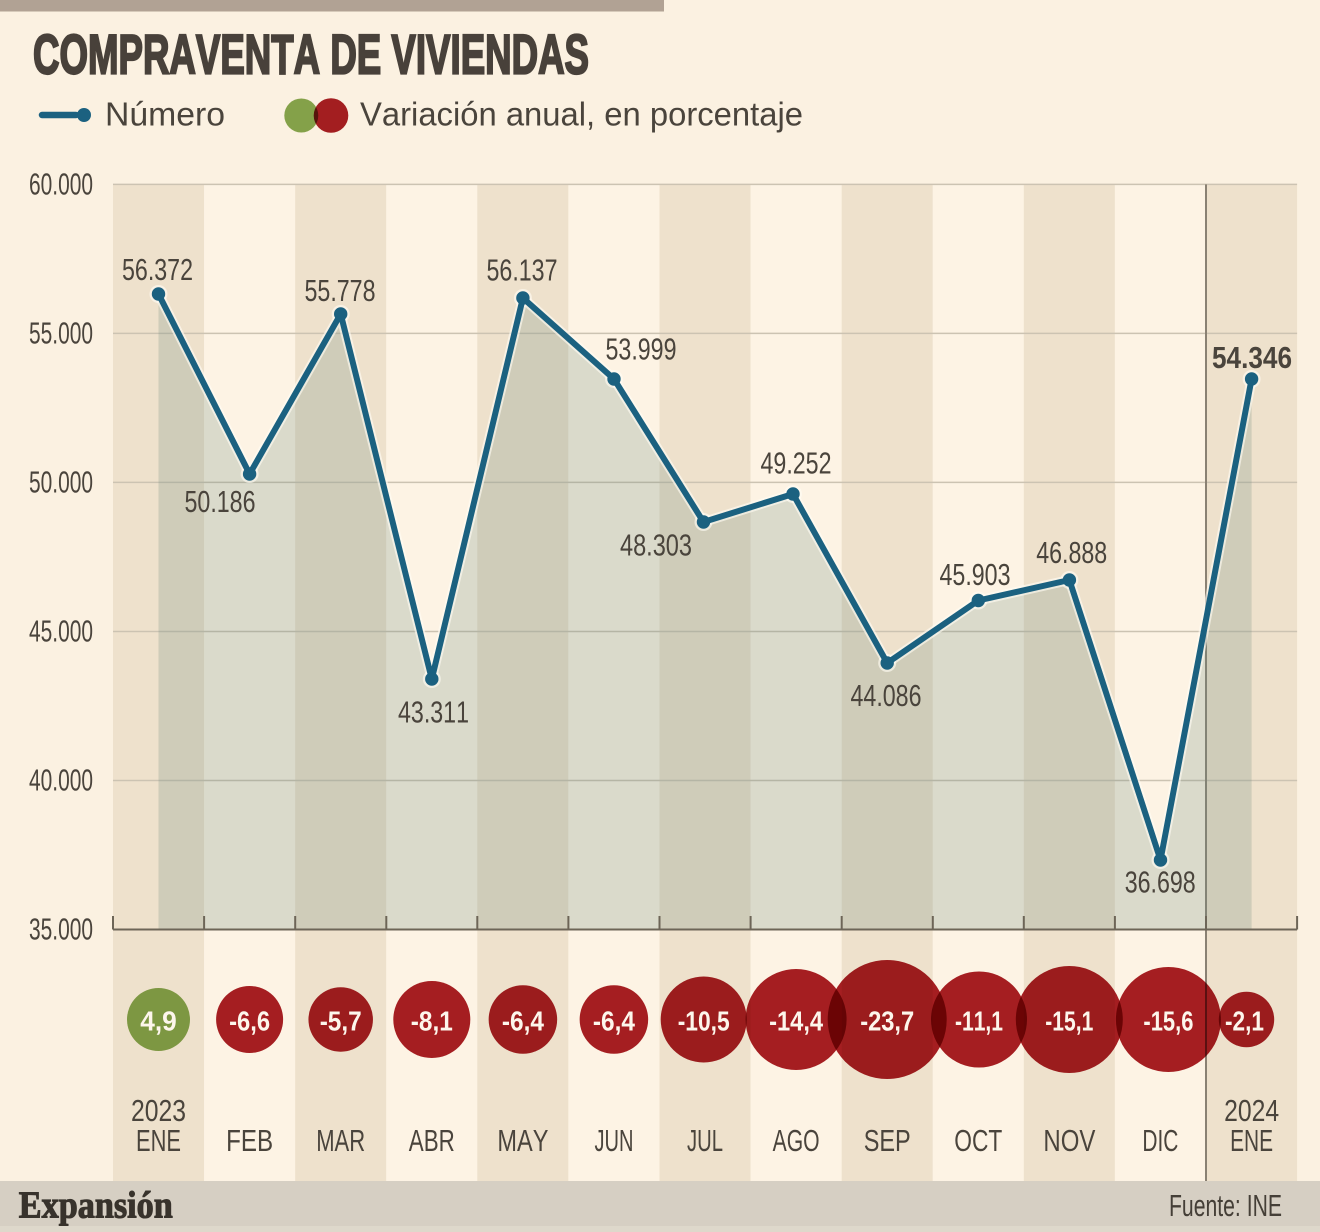 This screenshot has width=1320, height=1232. Describe the element at coordinates (61, 483) in the screenshot. I see `svg-text: 50.000` at that location.